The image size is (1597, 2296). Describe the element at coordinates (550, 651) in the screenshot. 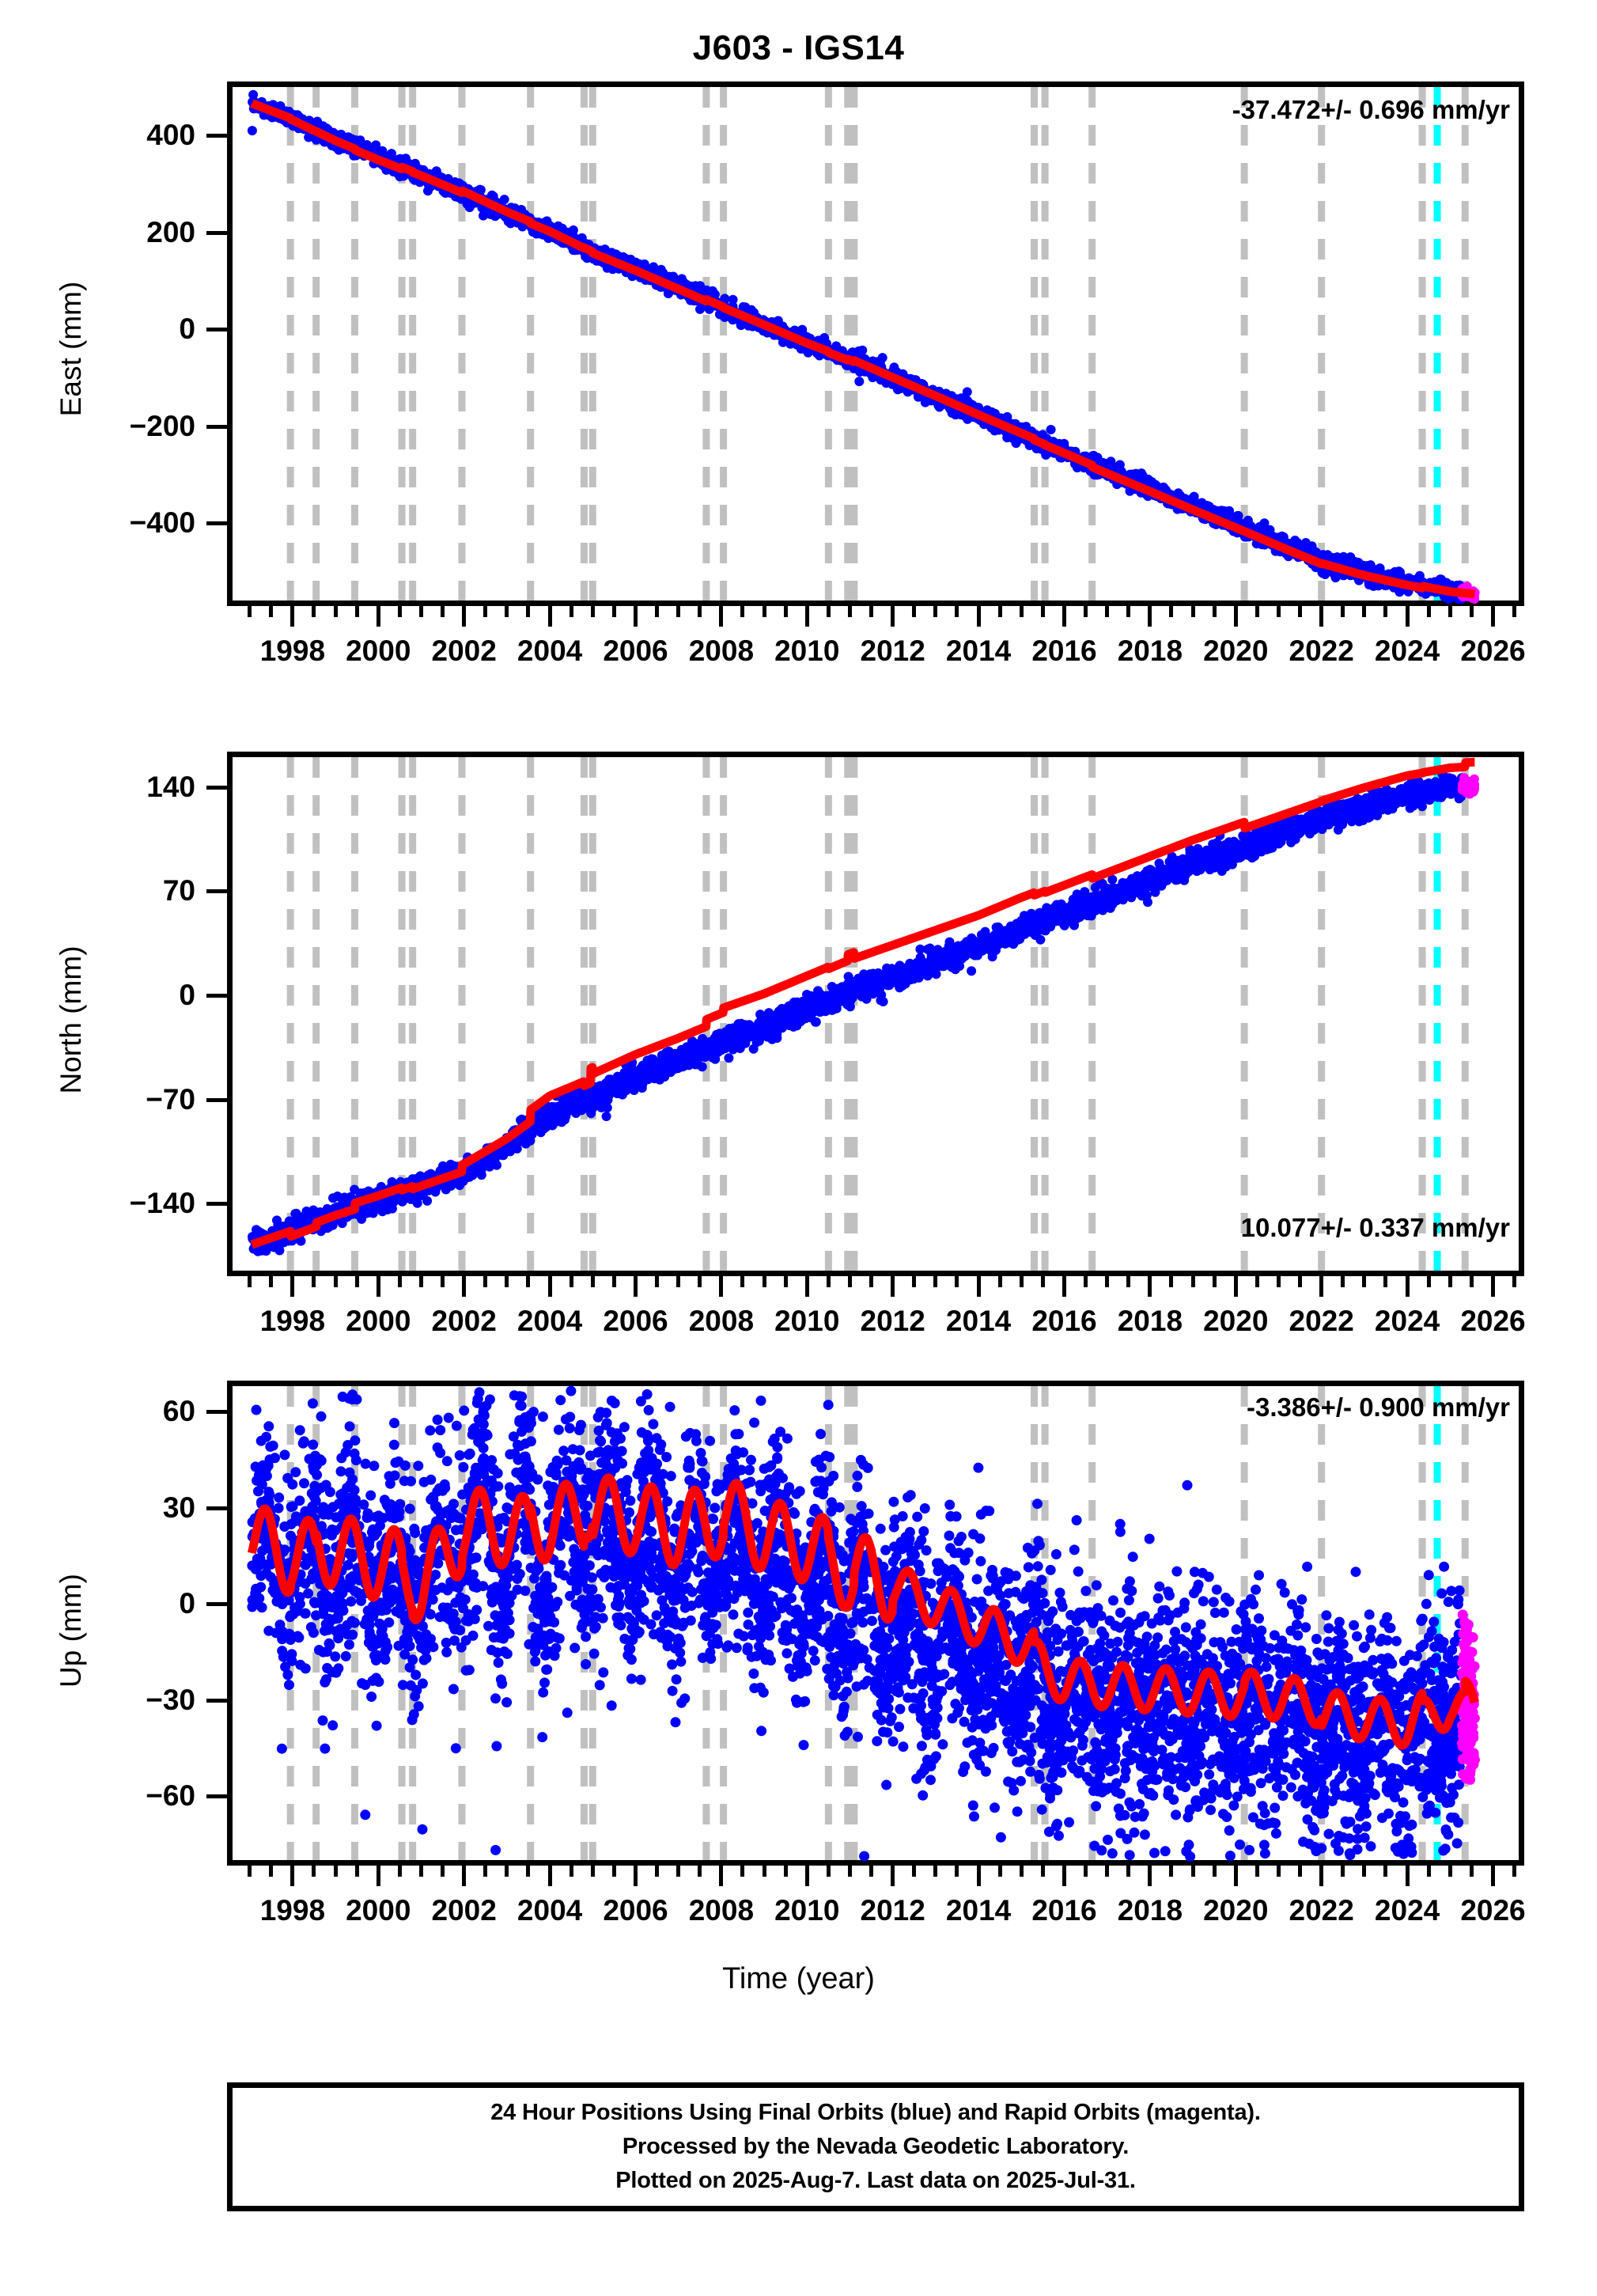

I see `x-tick-label: 2004` at that location.